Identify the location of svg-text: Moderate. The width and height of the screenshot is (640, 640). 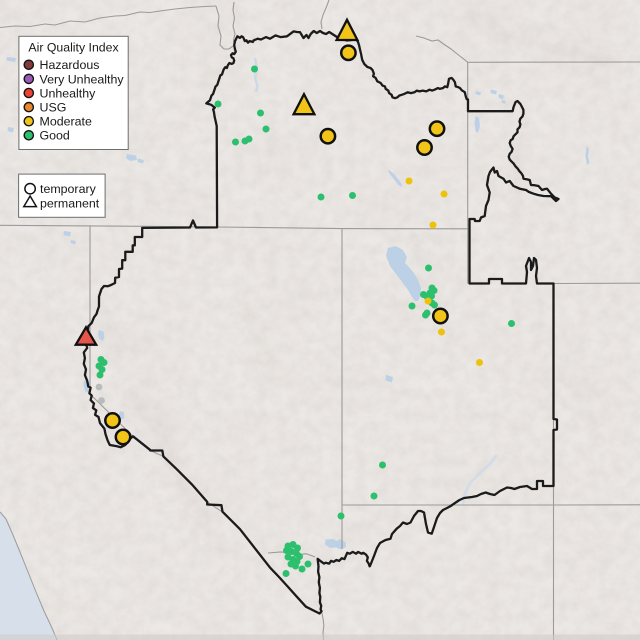
(66, 122).